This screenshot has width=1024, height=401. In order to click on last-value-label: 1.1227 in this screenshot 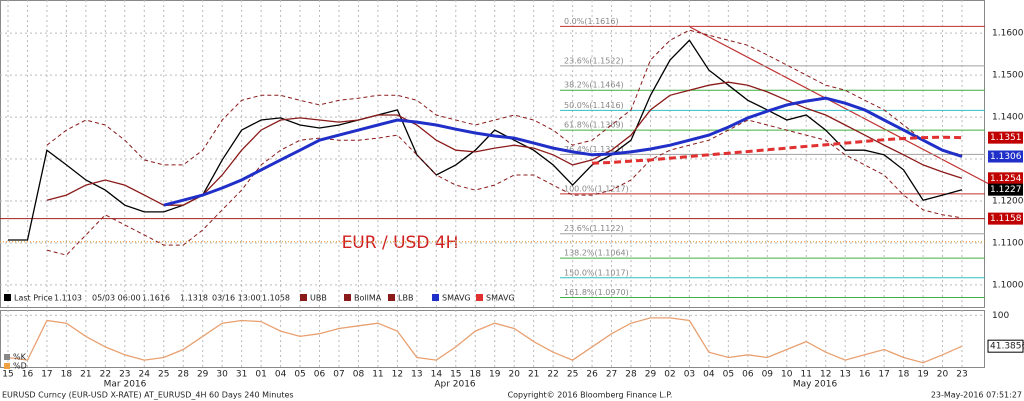, I will do `click(1006, 190)`.